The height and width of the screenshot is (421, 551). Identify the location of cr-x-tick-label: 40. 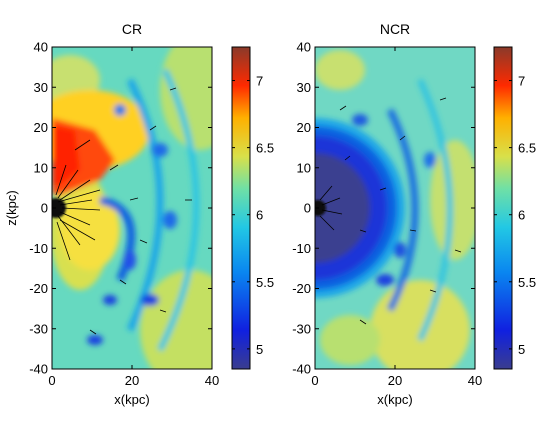
(212, 380).